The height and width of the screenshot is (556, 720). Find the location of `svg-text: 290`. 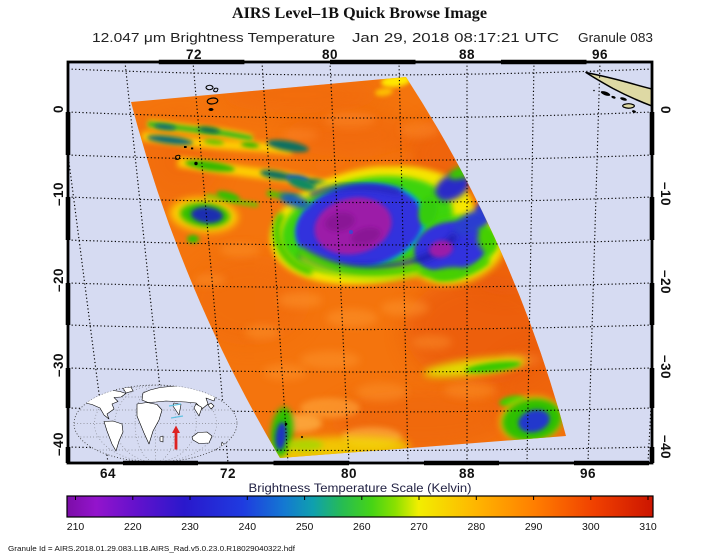

svg-text: 290 is located at coordinates (534, 527).